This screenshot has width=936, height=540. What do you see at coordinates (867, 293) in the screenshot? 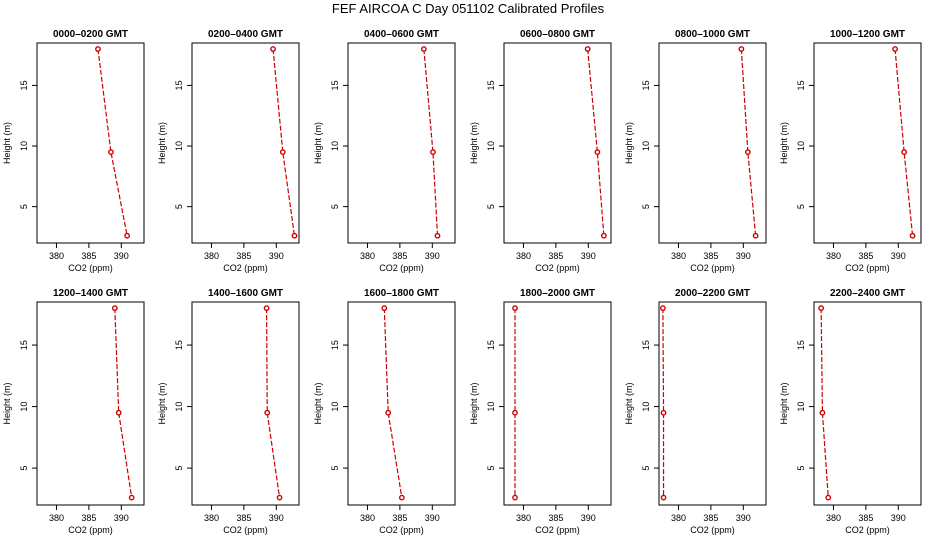
I see `panel-title: 2200–2400 GMT` at bounding box center [867, 293].